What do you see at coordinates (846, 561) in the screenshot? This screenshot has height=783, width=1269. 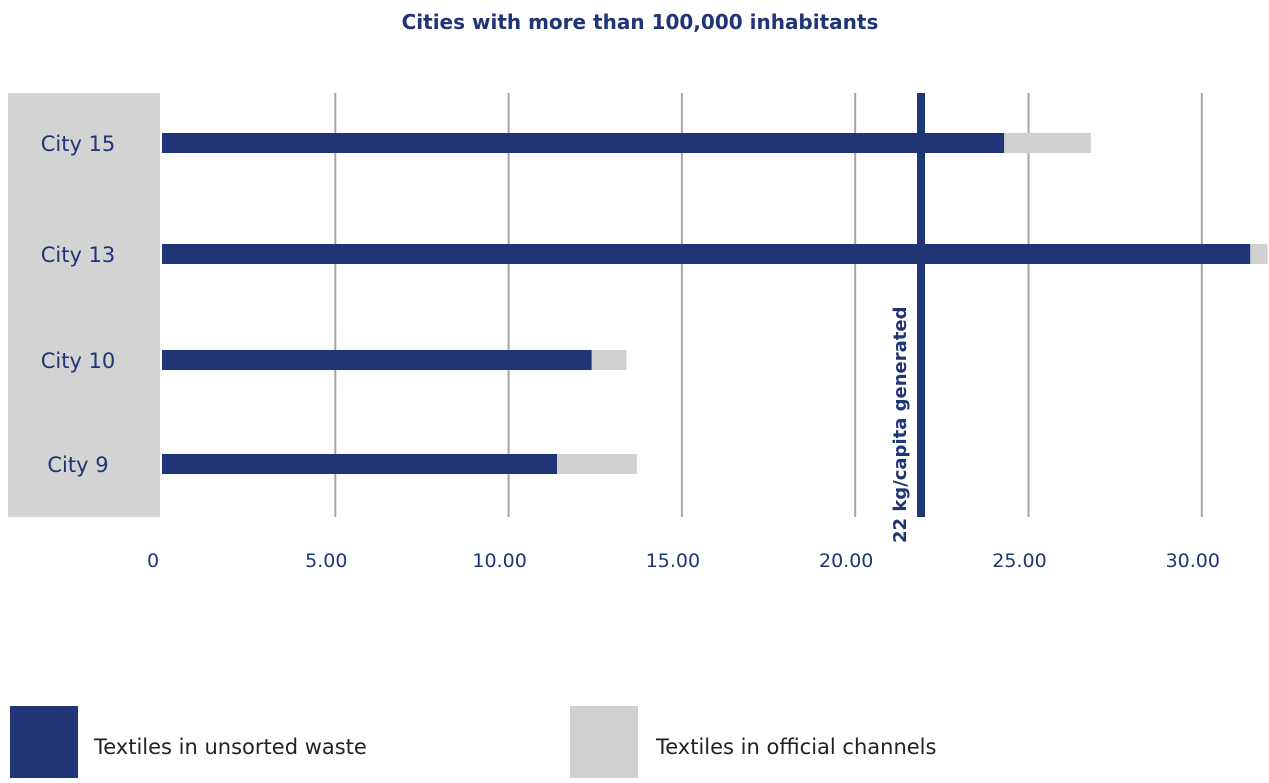 I see `x-tick-label: 20.00` at bounding box center [846, 561].